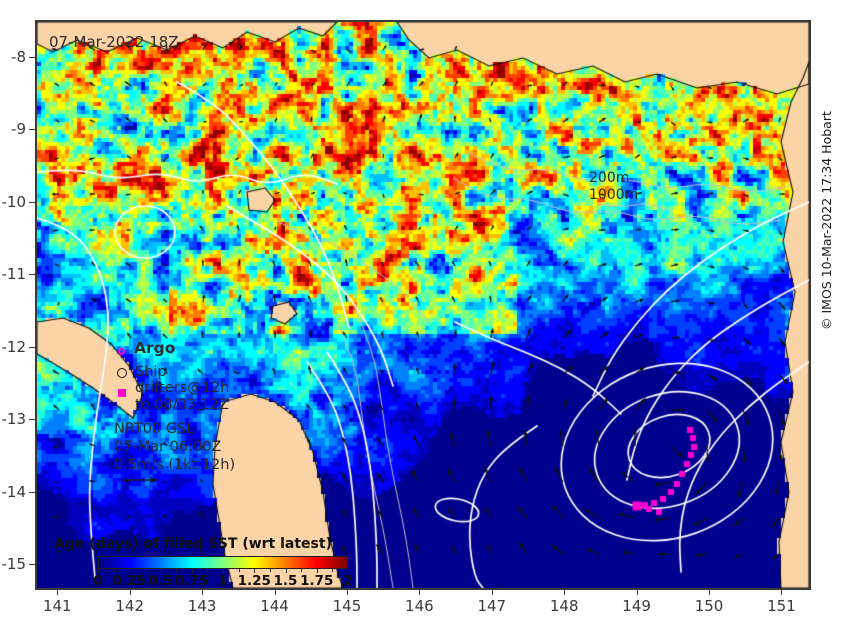 The height and width of the screenshot is (628, 848). I want to click on x-axis-tick-label-1: 142, so click(129, 606).